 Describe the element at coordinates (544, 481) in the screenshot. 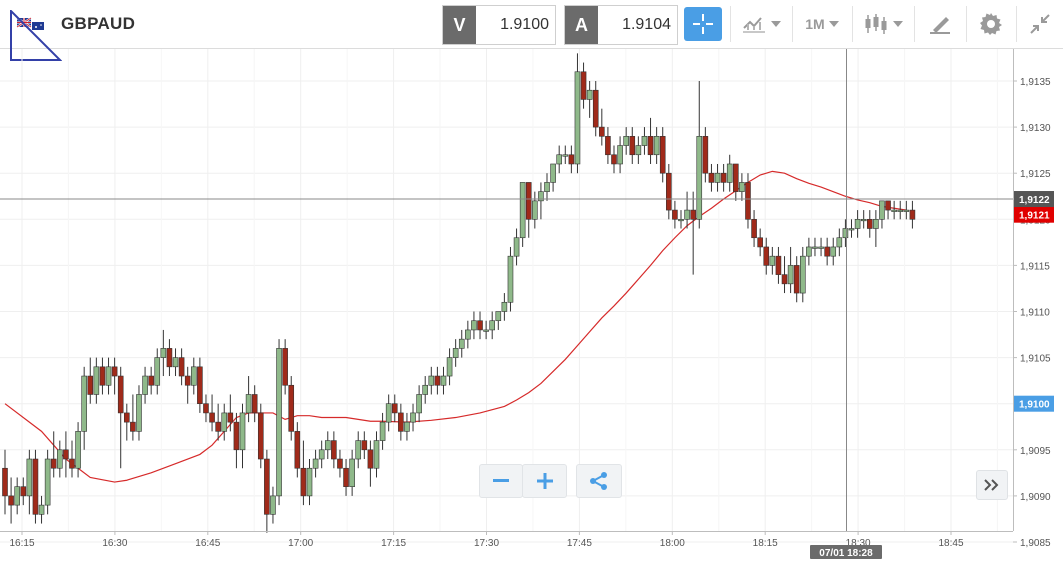

I see `zoom-in-button` at that location.